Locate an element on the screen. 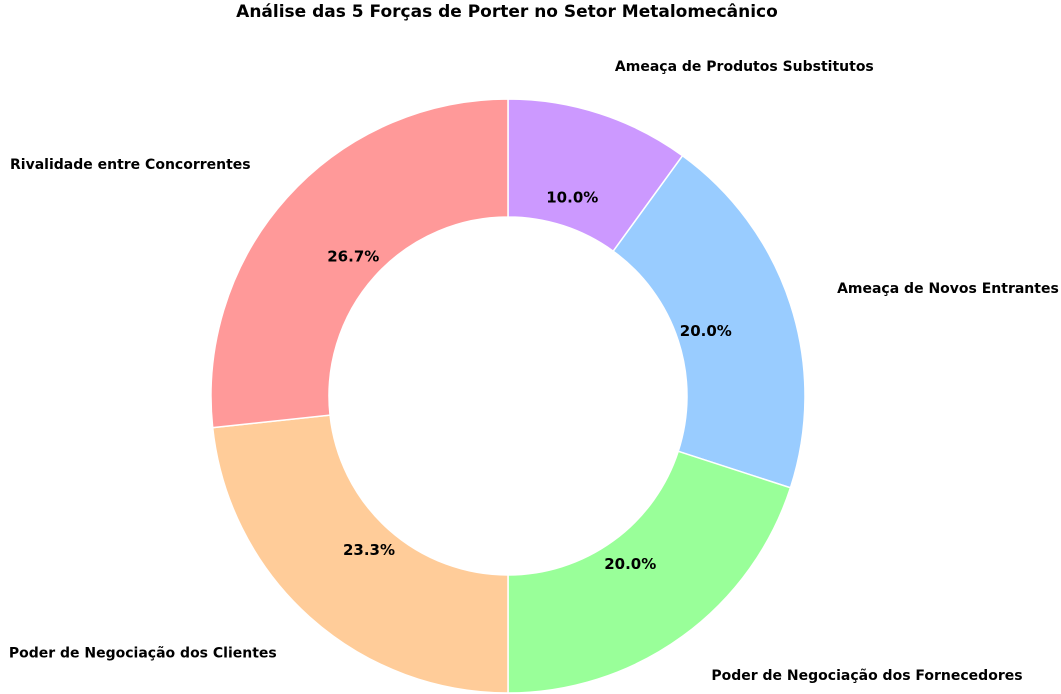 The image size is (1061, 694). slice-rivalidade-entre-concorrentes is located at coordinates (359, 263).